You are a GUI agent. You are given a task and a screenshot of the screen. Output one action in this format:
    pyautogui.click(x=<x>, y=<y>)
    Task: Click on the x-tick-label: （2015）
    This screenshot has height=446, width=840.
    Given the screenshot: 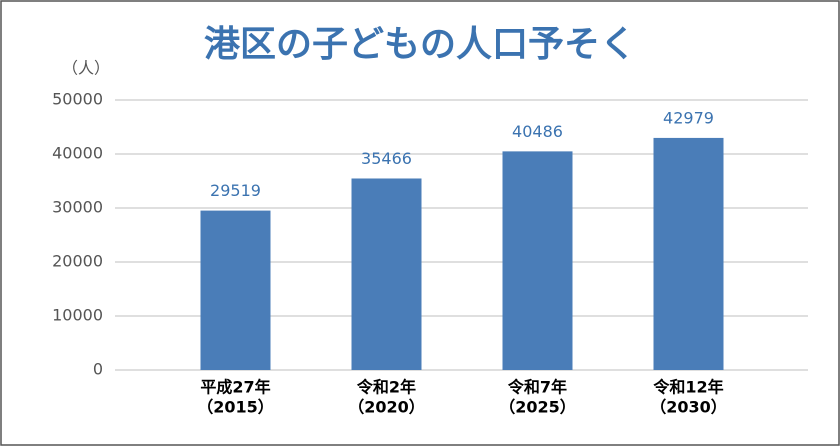 What is the action you would take?
    pyautogui.click(x=235, y=407)
    